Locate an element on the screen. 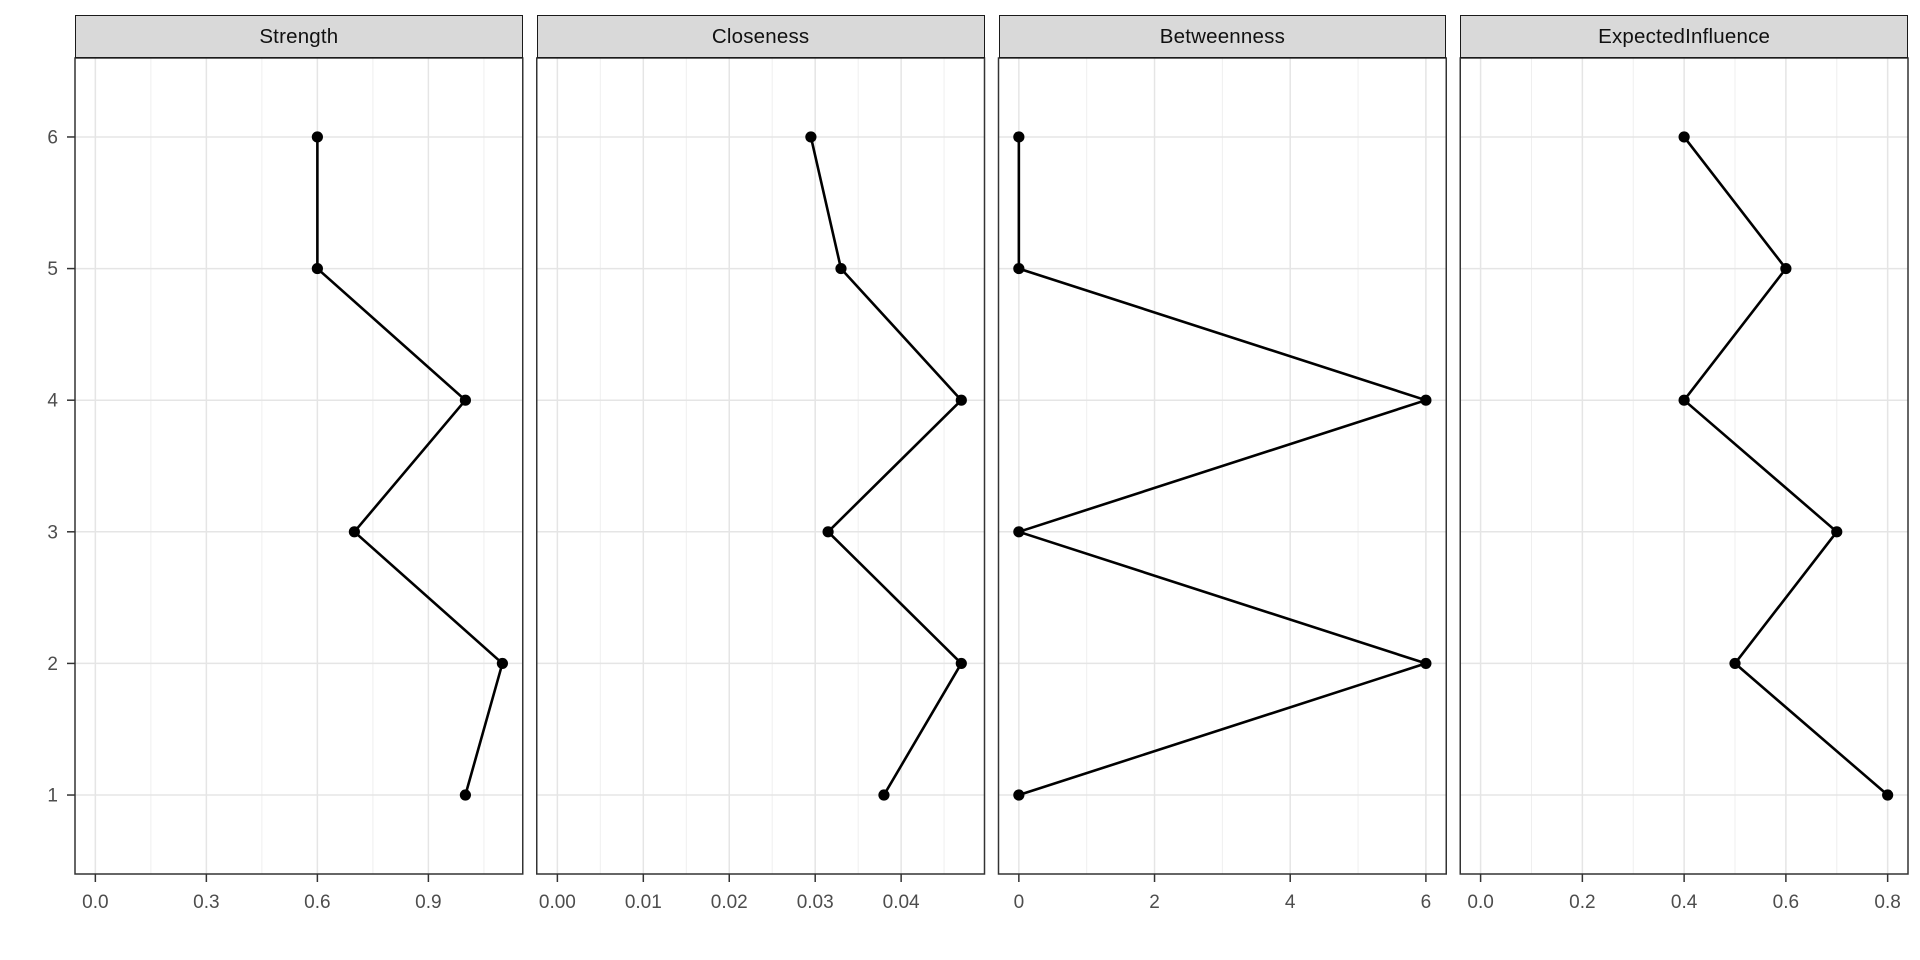 This screenshot has width=1920, height=960. series-line-betweenness is located at coordinates (1222, 466).